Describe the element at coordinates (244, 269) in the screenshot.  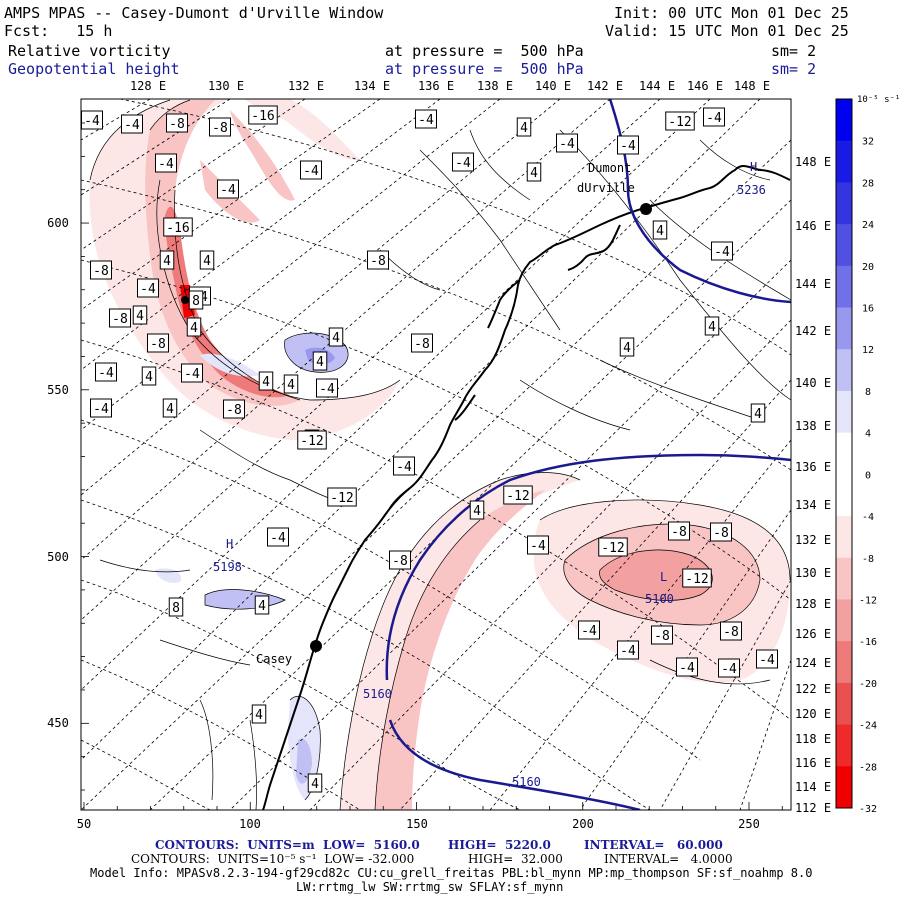
I see `shade-neg-arc-outer` at that location.